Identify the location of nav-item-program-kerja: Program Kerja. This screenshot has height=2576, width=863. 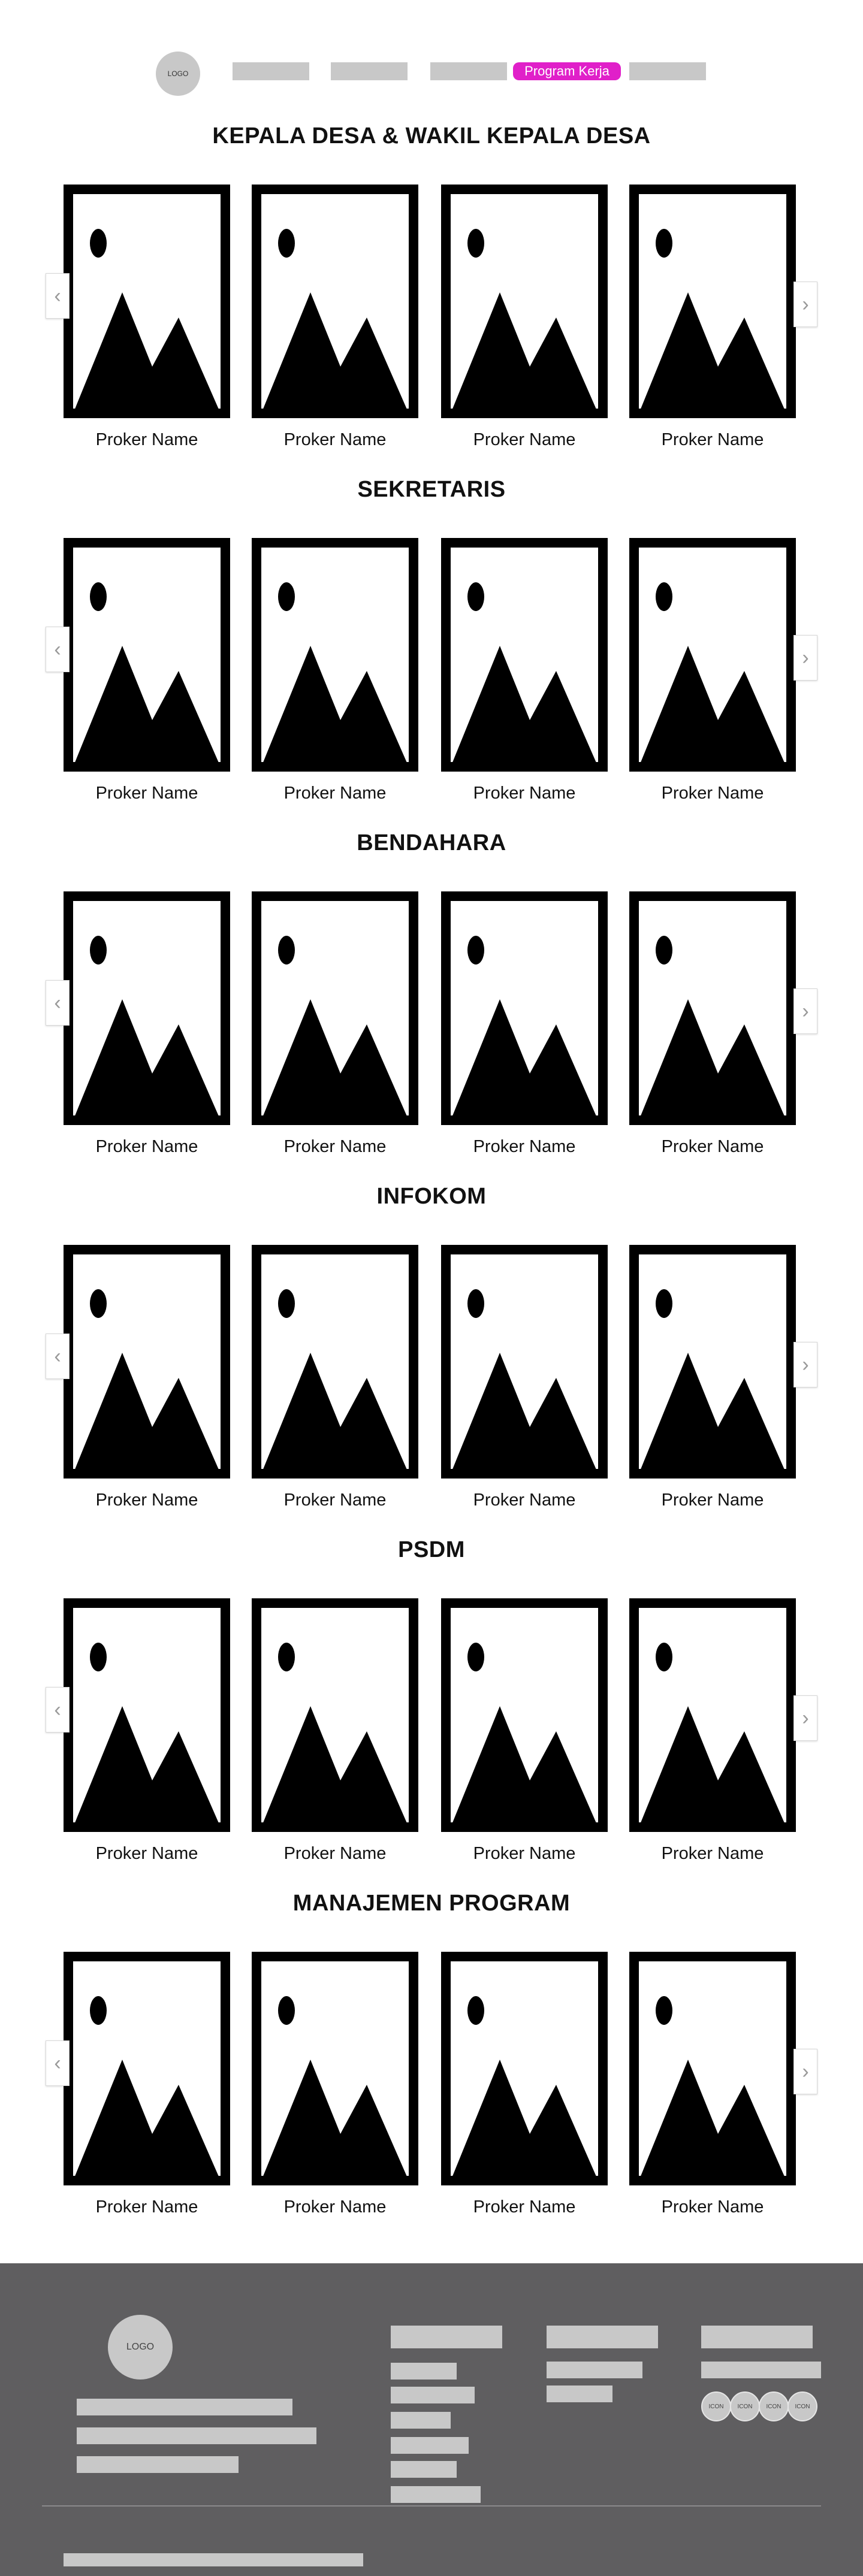
(567, 71).